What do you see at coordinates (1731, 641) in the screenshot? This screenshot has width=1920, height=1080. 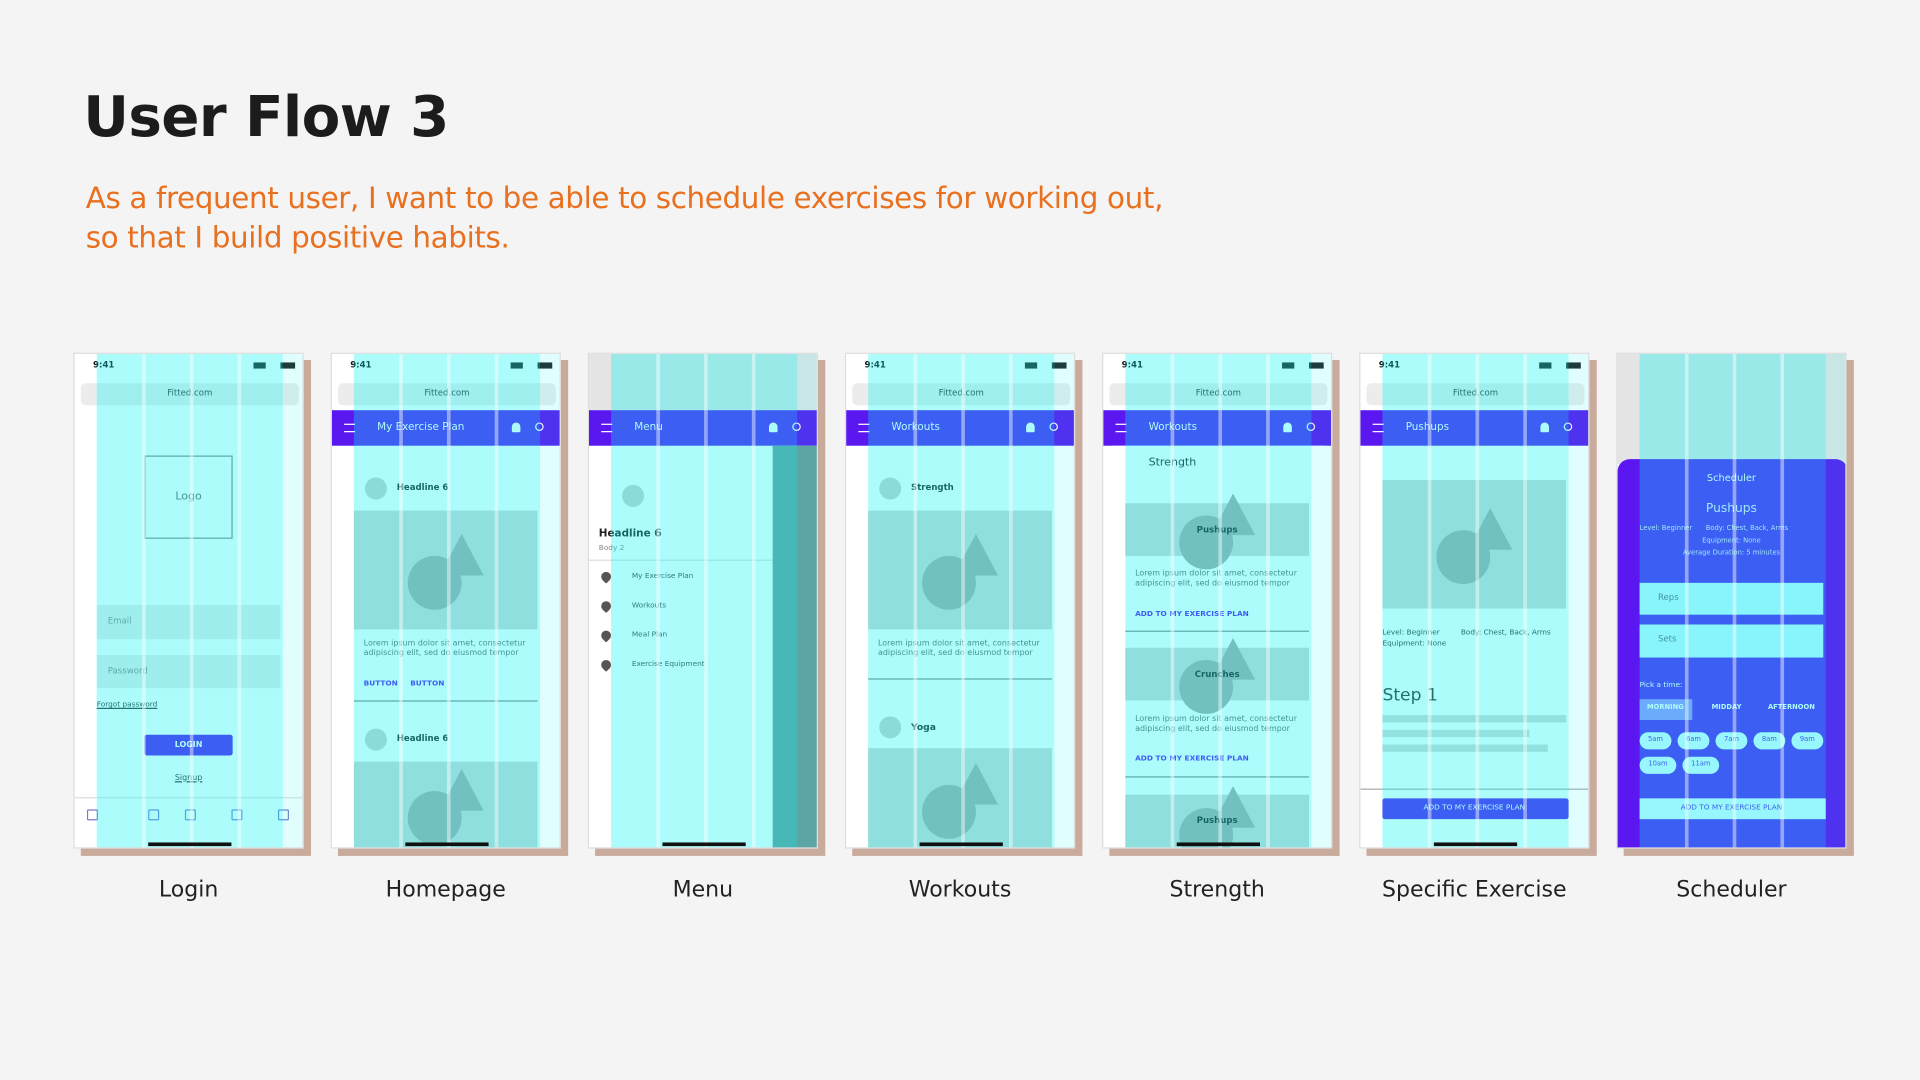 I see `sets-field` at bounding box center [1731, 641].